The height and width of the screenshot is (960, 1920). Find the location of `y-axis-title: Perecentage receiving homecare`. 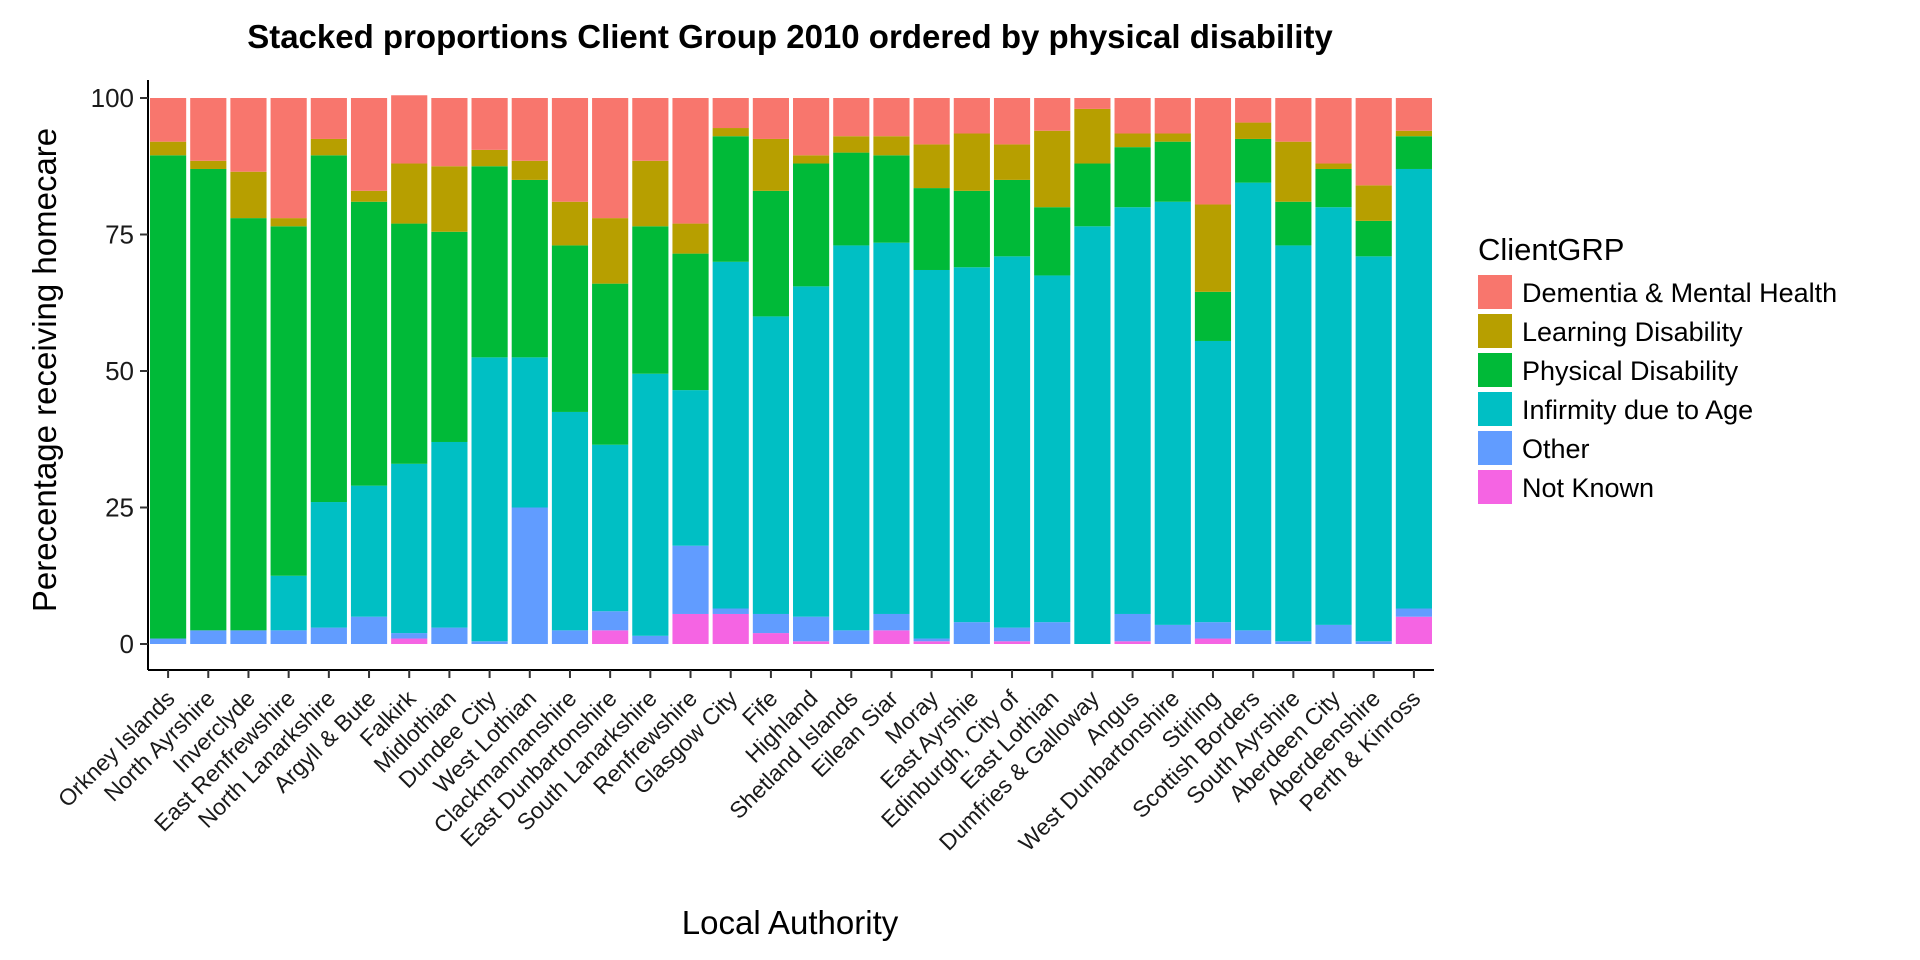

y-axis-title: Perecentage receiving homecare is located at coordinates (44, 370).